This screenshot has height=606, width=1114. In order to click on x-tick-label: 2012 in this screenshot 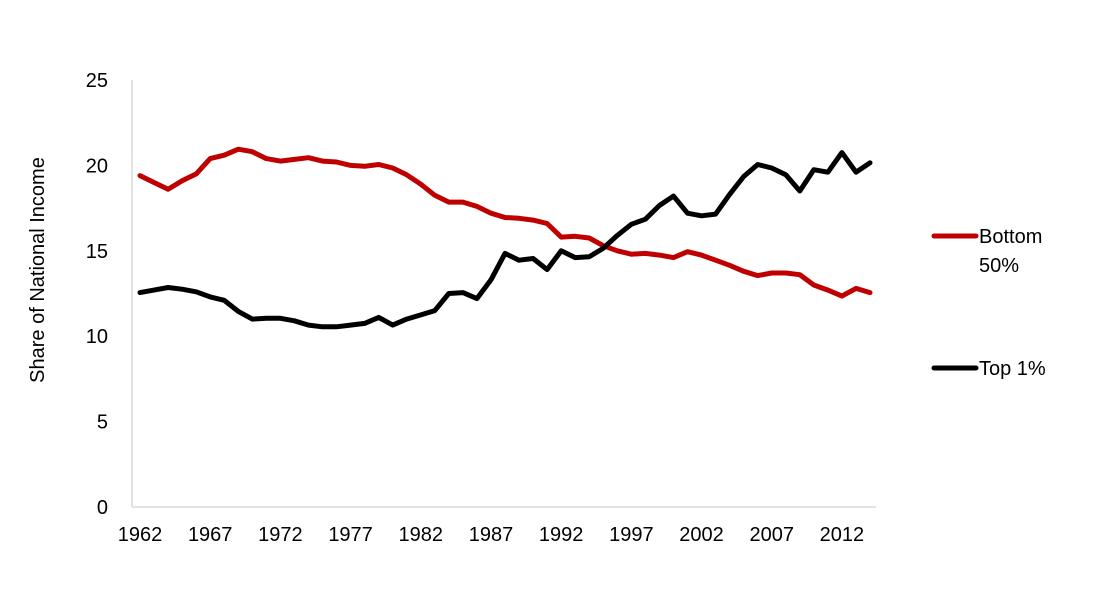, I will do `click(842, 535)`.